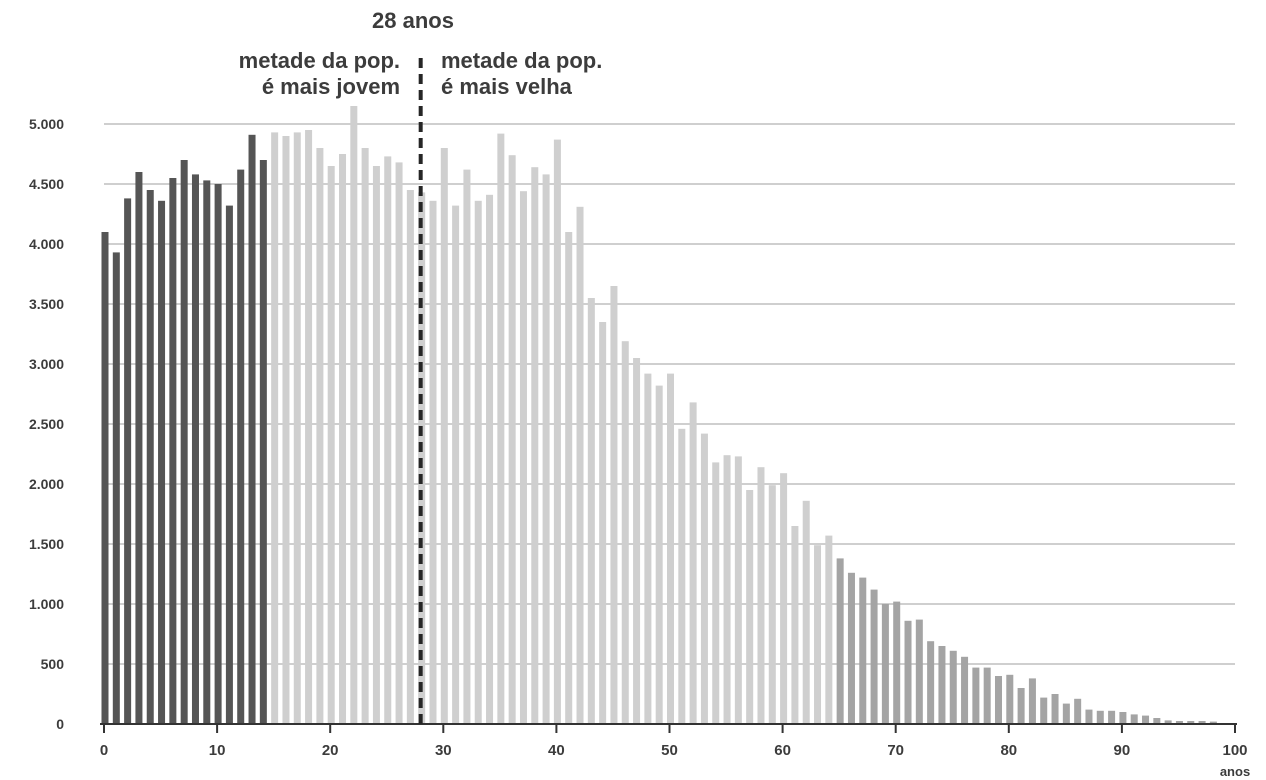  I want to click on older-half-line1: metade da pop., so click(522, 60).